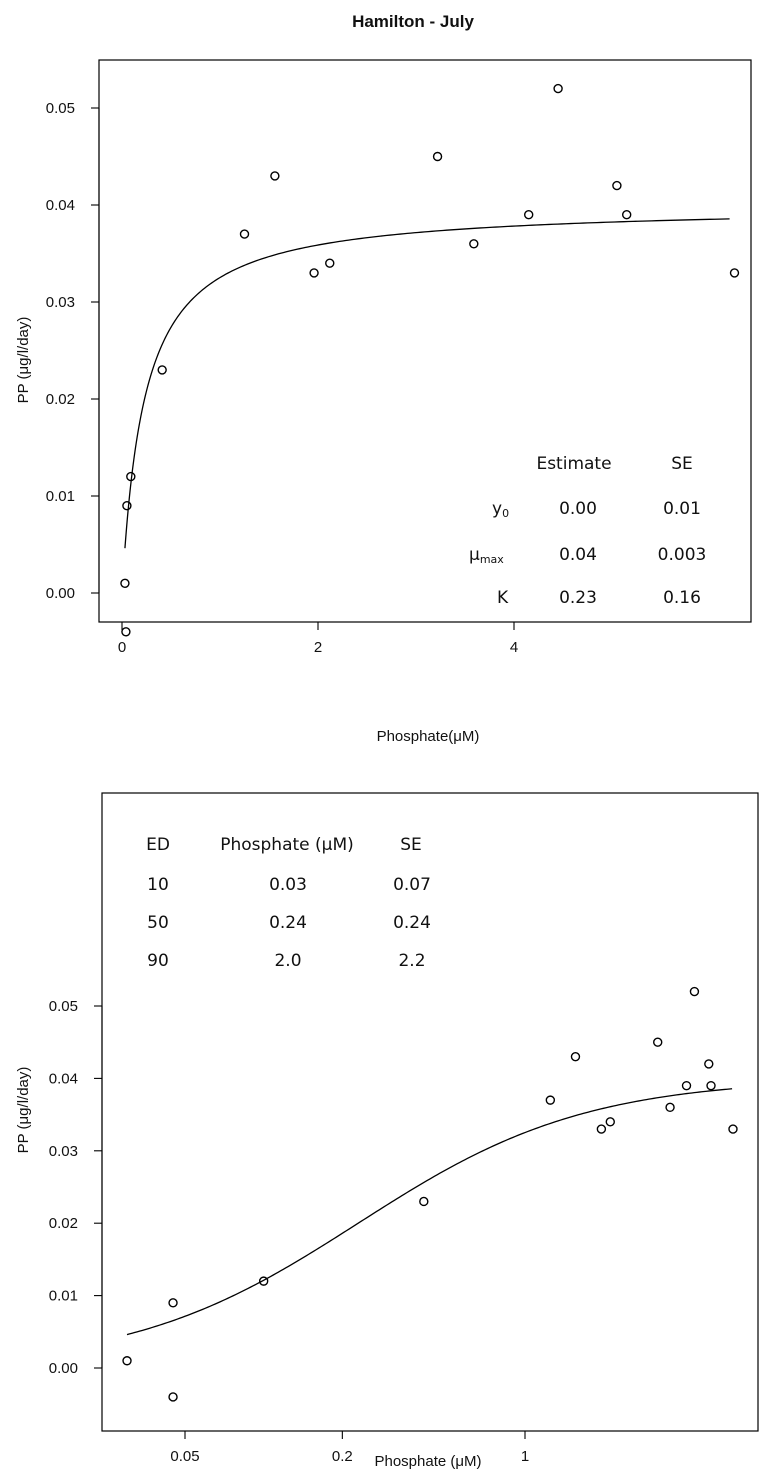 This screenshot has width=764, height=1473. I want to click on top-table-se-mumax: 0.003, so click(682, 555).